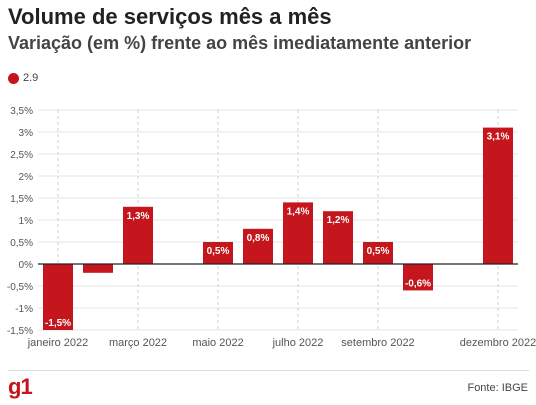  I want to click on legend: 2.9, so click(23, 78).